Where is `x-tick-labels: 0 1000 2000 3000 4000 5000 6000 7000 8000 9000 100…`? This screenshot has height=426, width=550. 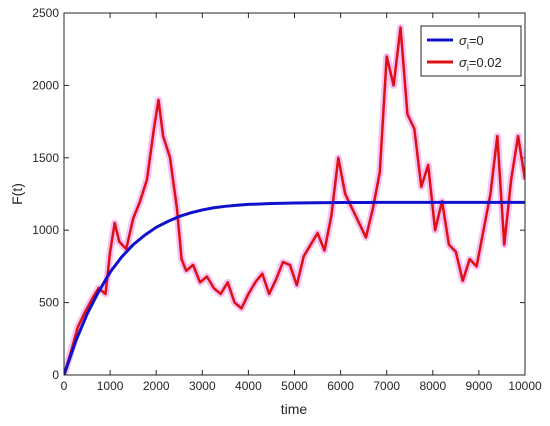 x-tick-labels: 0 1000 2000 3000 4000 5000 6000 7000 8000 9000 100… is located at coordinates (301, 386).